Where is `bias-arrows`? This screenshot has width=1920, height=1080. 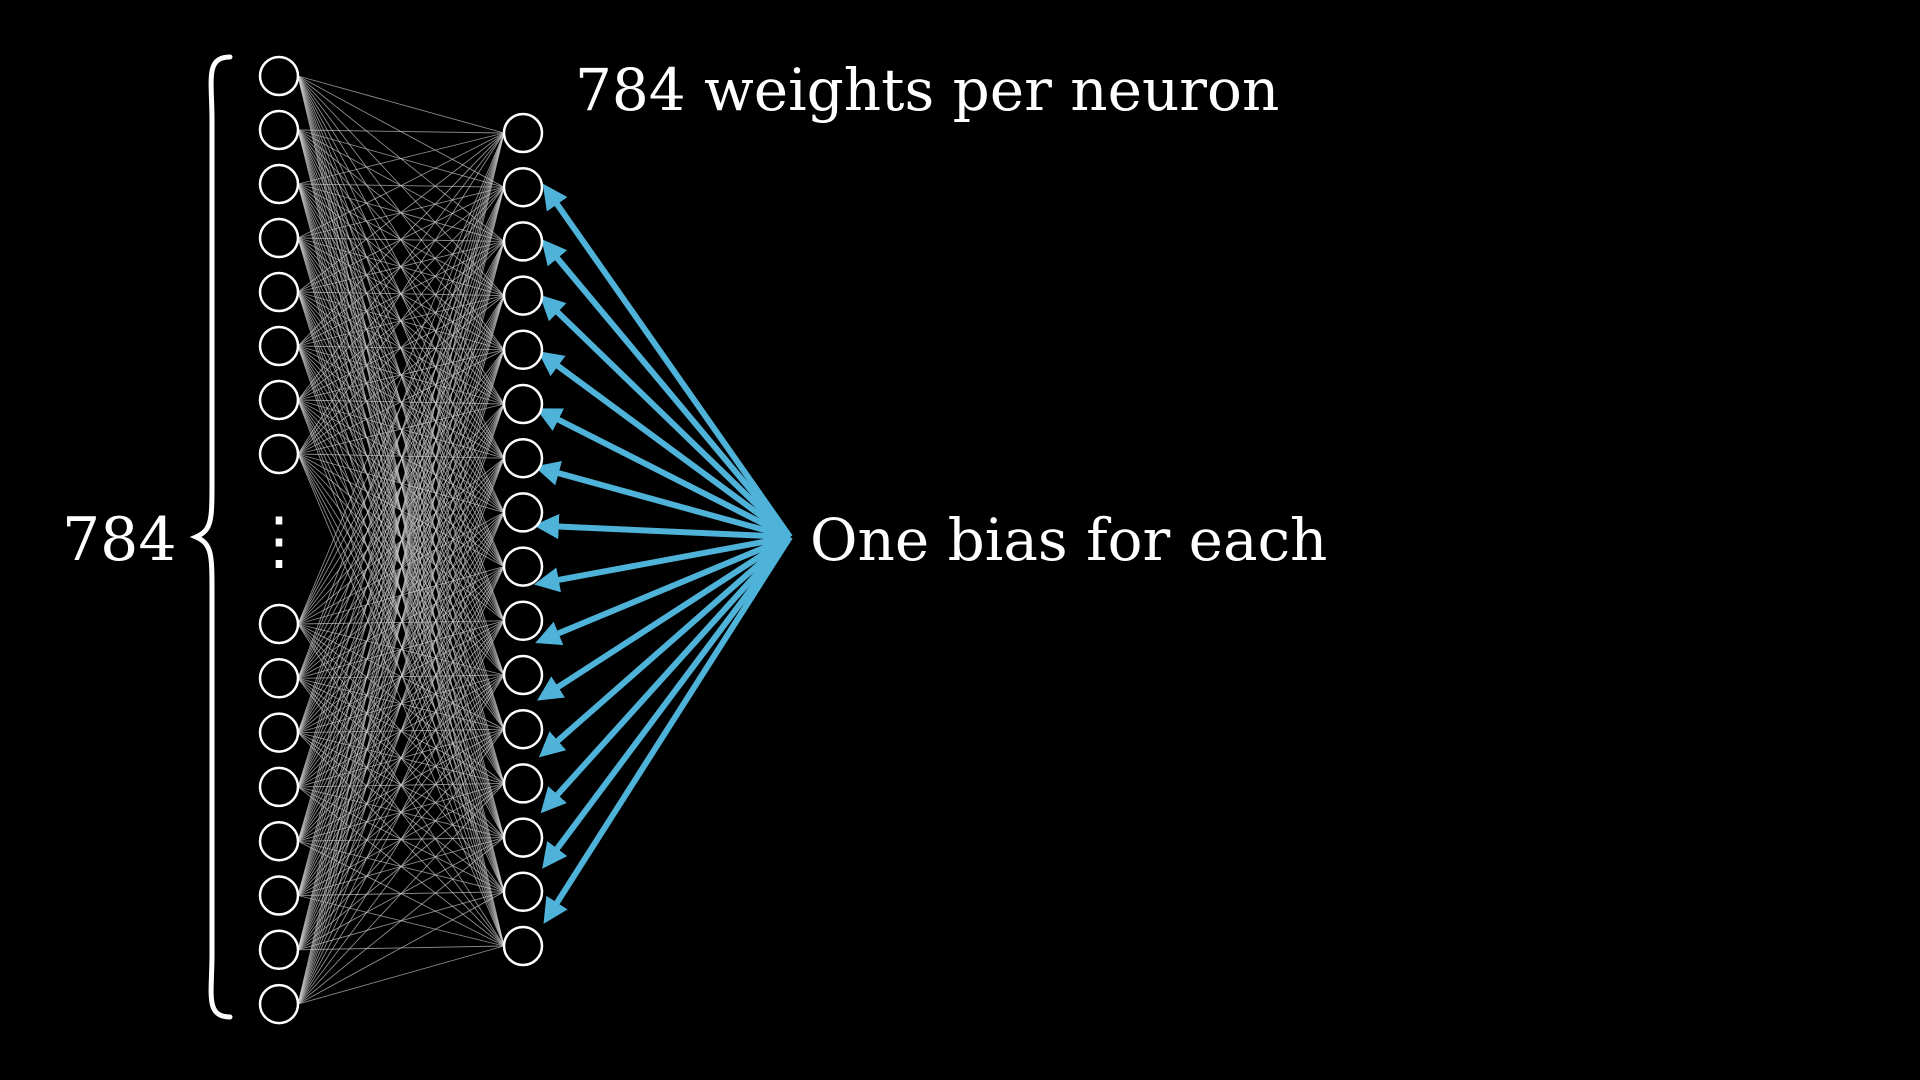
bias-arrows is located at coordinates (663, 553).